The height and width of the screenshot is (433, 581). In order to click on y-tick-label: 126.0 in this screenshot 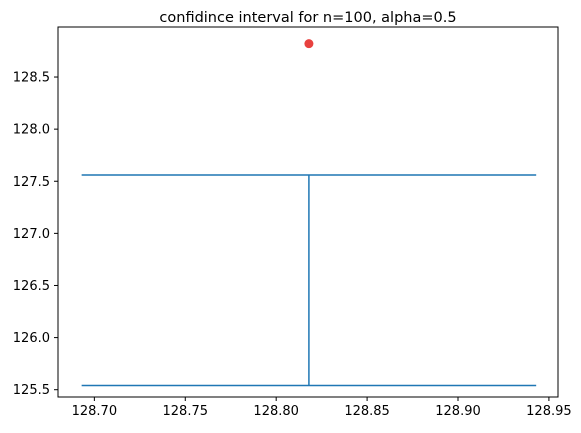, I will do `click(31, 338)`.